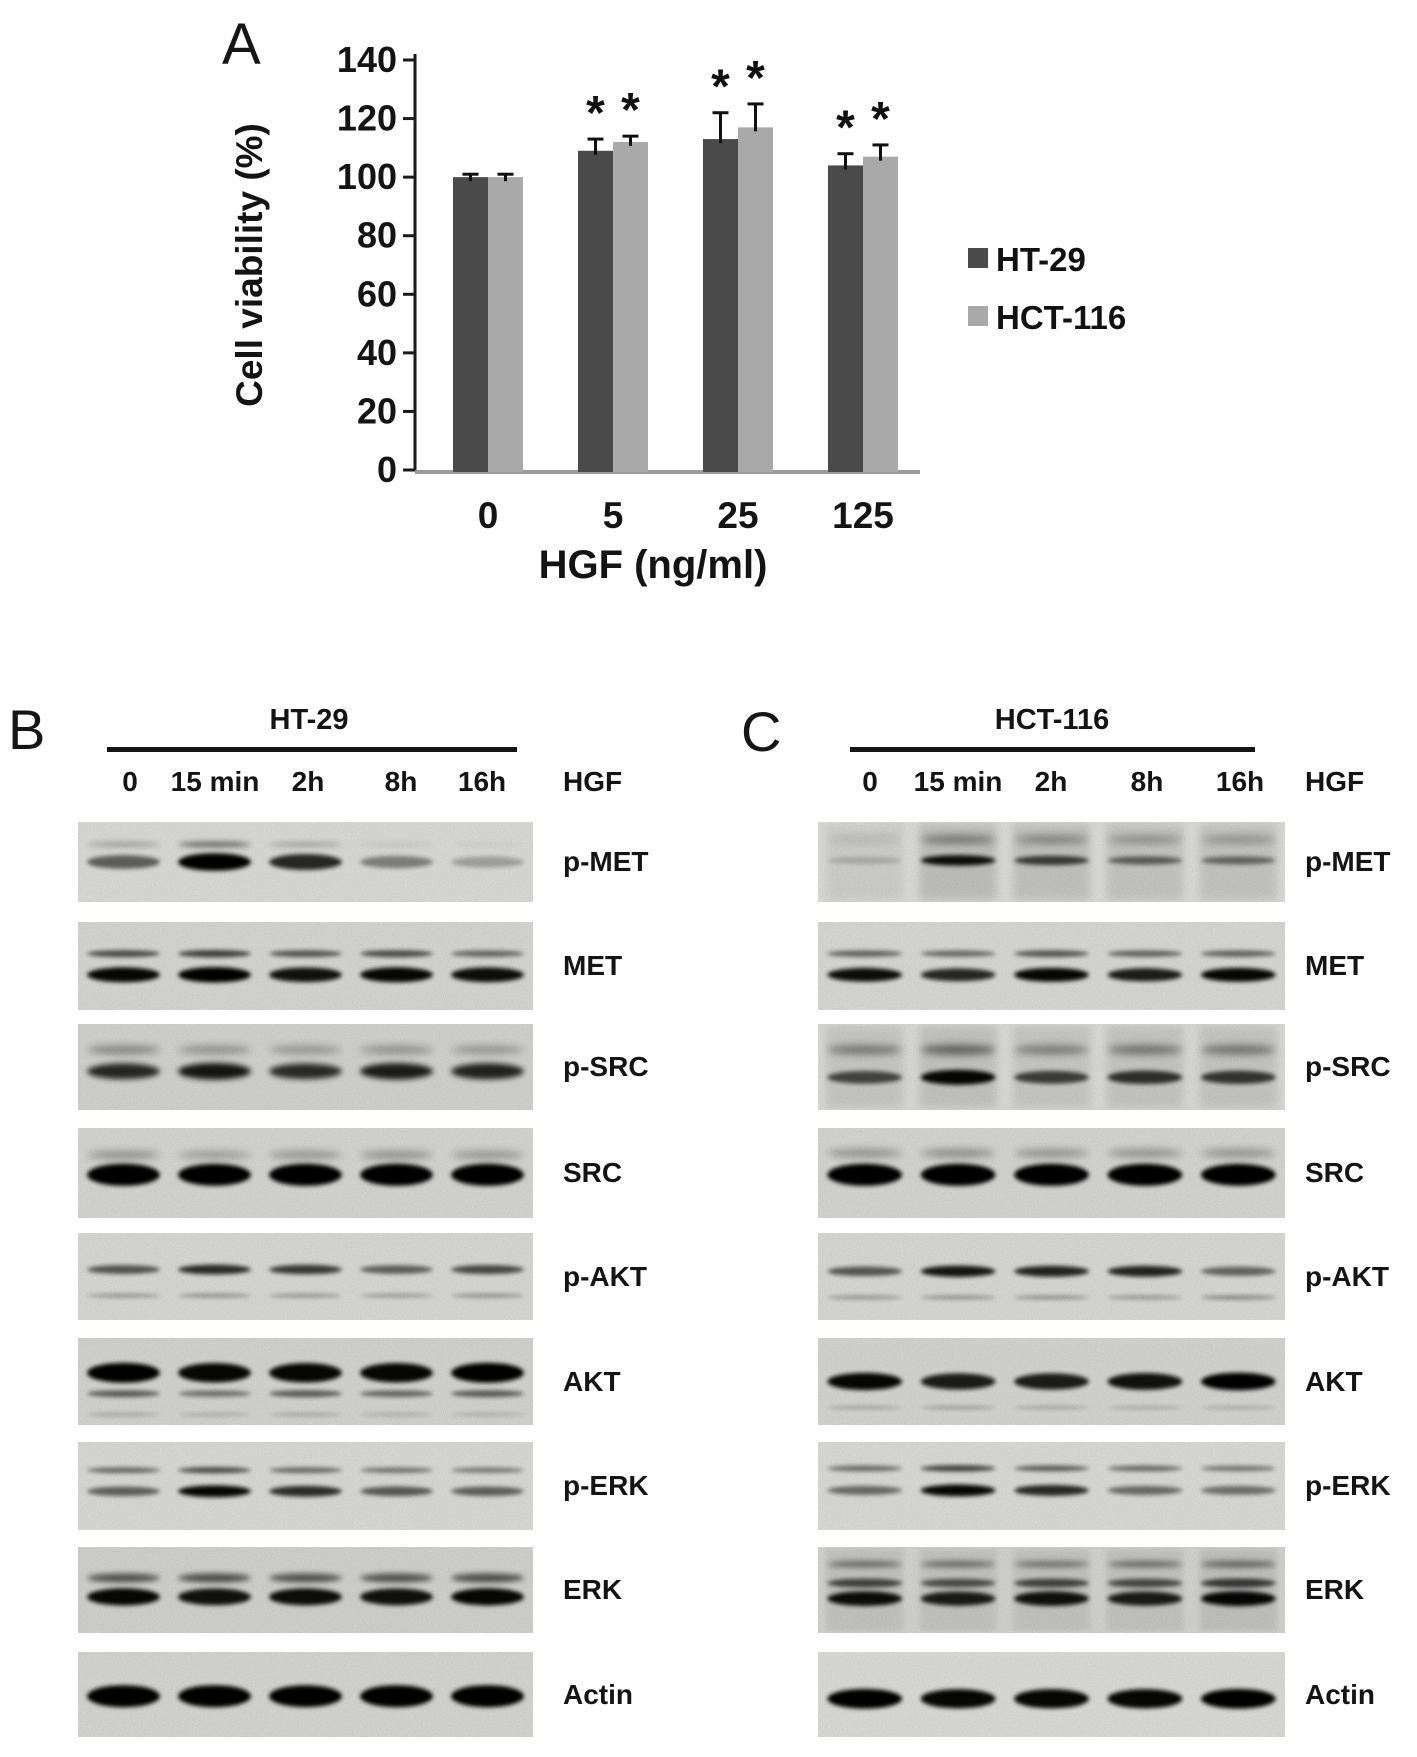  Describe the element at coordinates (1052, 749) in the screenshot. I see `panel-c-title-underline` at that location.